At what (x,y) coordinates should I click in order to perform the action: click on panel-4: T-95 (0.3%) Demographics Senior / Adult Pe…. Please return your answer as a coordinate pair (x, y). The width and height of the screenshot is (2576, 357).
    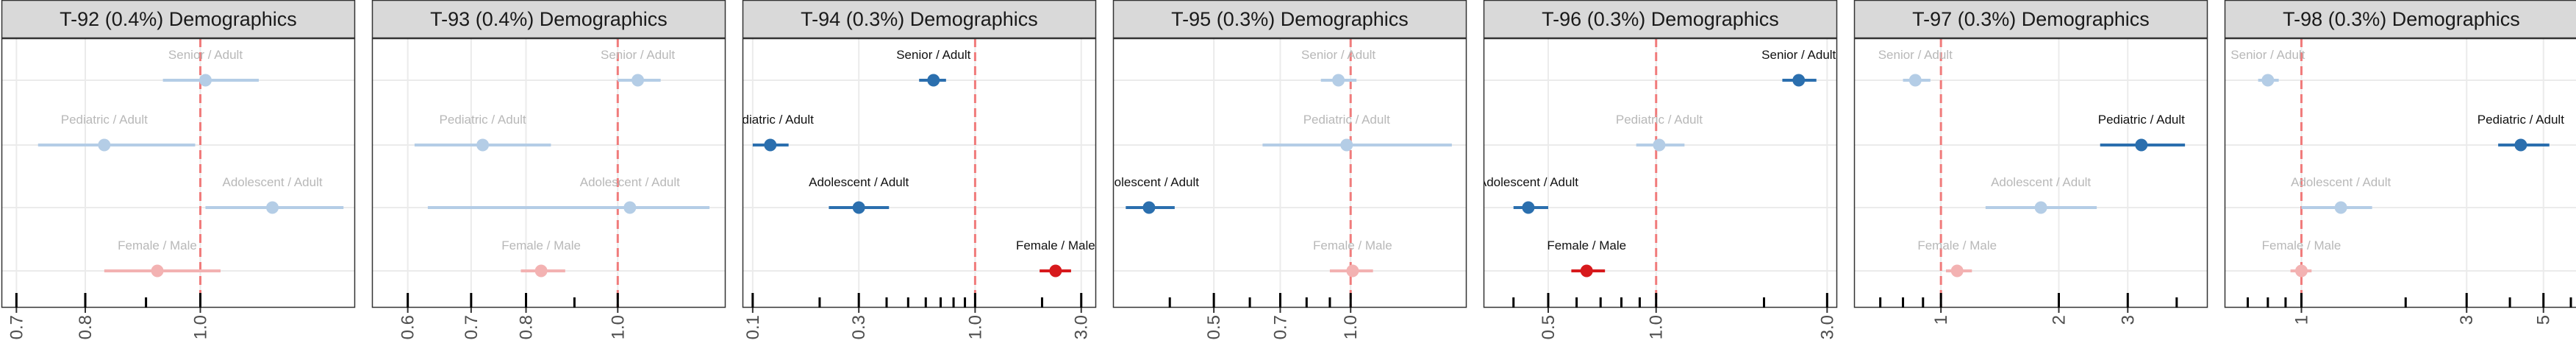
    Looking at the image, I should click on (1283, 171).